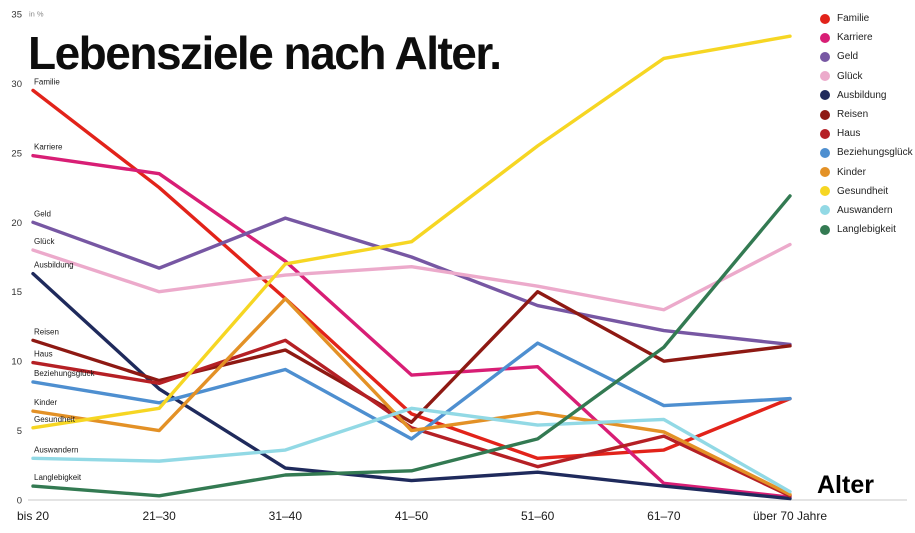 The height and width of the screenshot is (533, 915). What do you see at coordinates (64, 373) in the screenshot?
I see `series-start-label-beziehungsgluck: Beziehungsglück` at bounding box center [64, 373].